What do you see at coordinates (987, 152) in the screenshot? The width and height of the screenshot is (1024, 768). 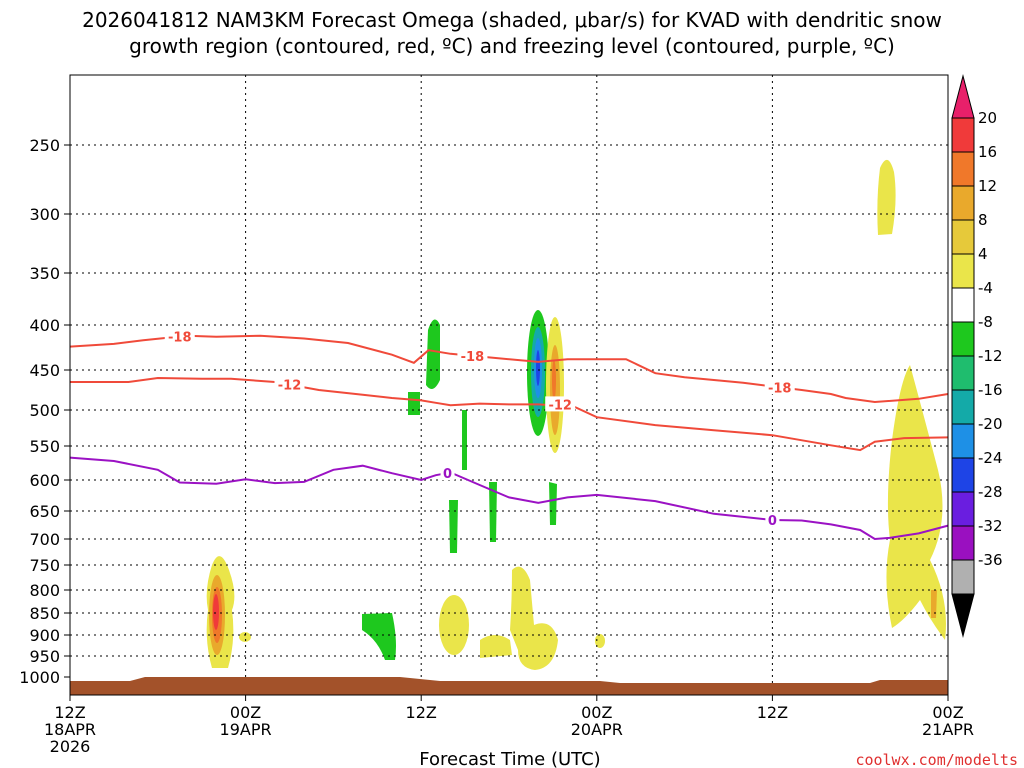 I see `colorbar-label: 16` at bounding box center [987, 152].